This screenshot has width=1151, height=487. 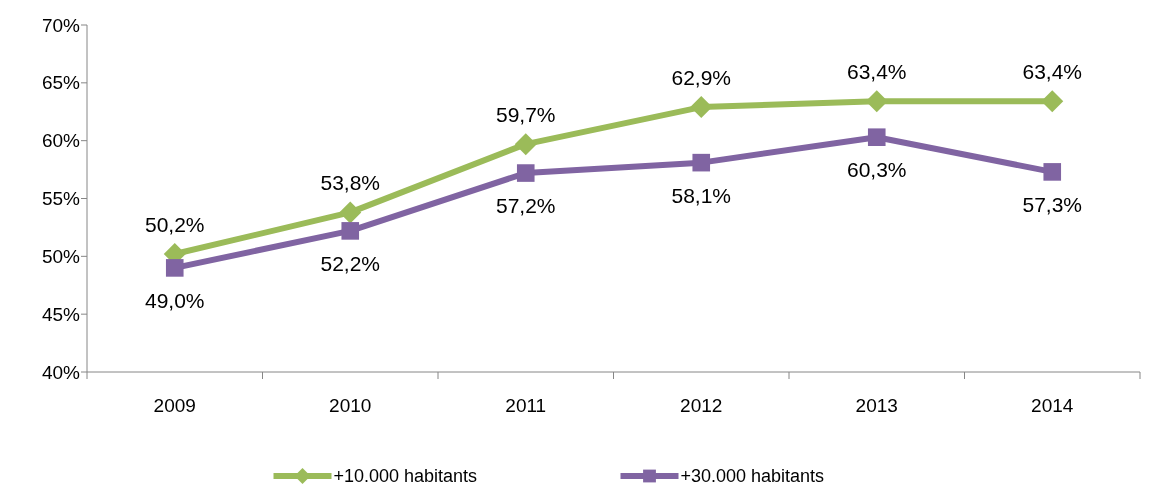 What do you see at coordinates (701, 78) in the screenshot?
I see `data-label: 62,9%` at bounding box center [701, 78].